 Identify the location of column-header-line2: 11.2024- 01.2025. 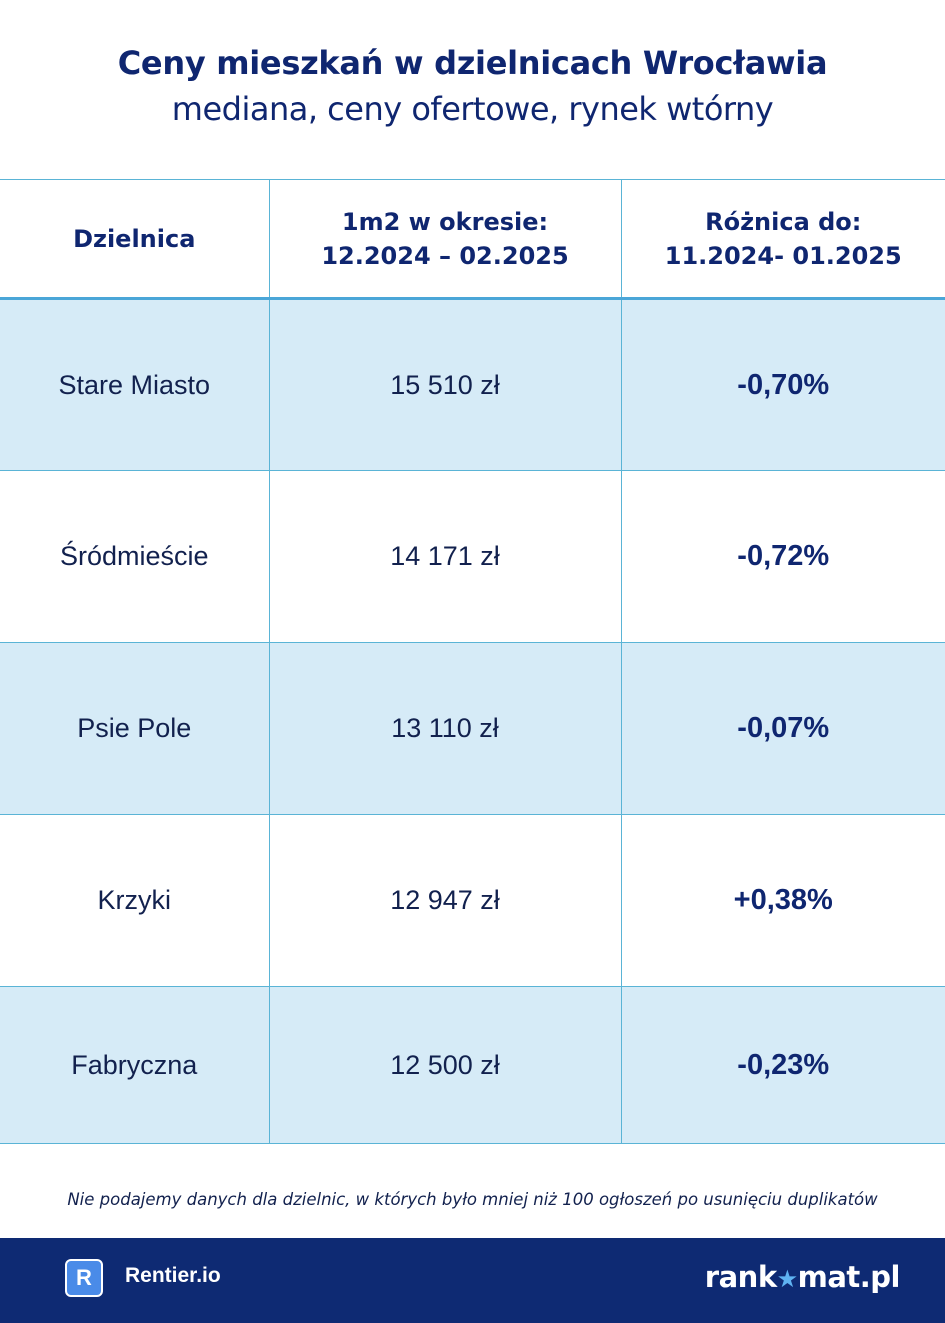
(783, 255).